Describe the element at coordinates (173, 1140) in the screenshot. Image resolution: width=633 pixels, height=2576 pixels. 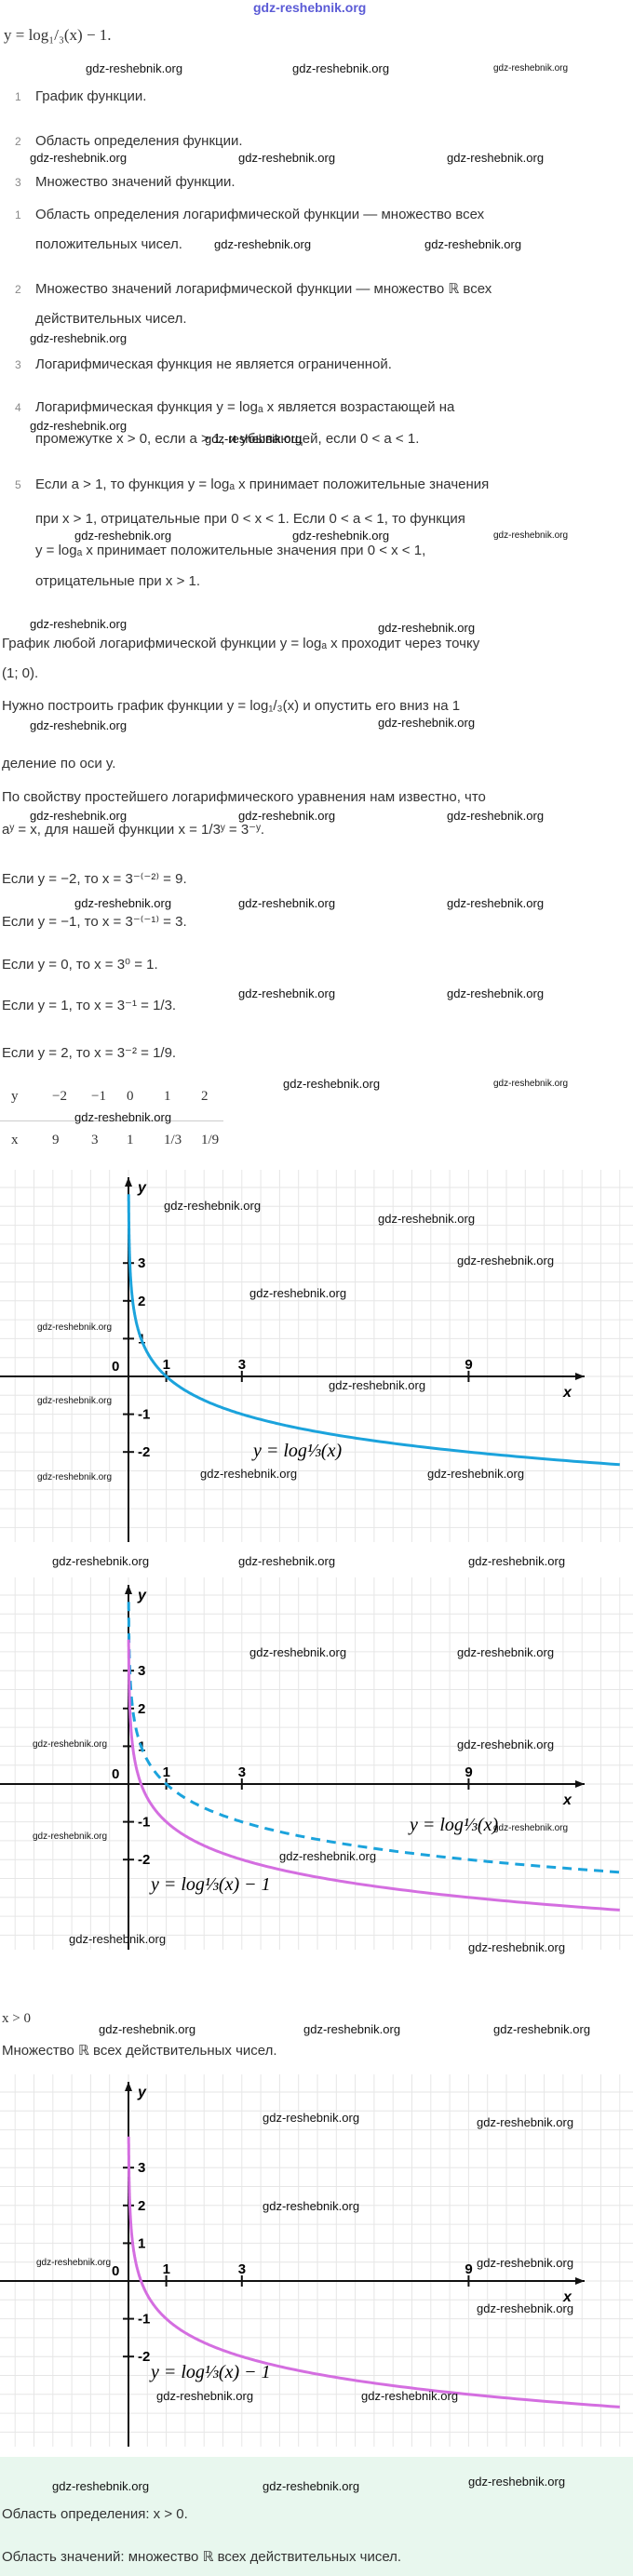
I see `table-cell: 1/3` at that location.